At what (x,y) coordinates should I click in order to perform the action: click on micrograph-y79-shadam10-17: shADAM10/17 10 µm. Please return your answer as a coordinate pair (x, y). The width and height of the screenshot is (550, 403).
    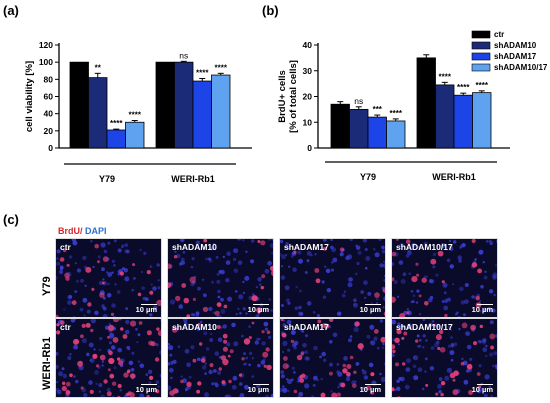
    Looking at the image, I should click on (444, 278).